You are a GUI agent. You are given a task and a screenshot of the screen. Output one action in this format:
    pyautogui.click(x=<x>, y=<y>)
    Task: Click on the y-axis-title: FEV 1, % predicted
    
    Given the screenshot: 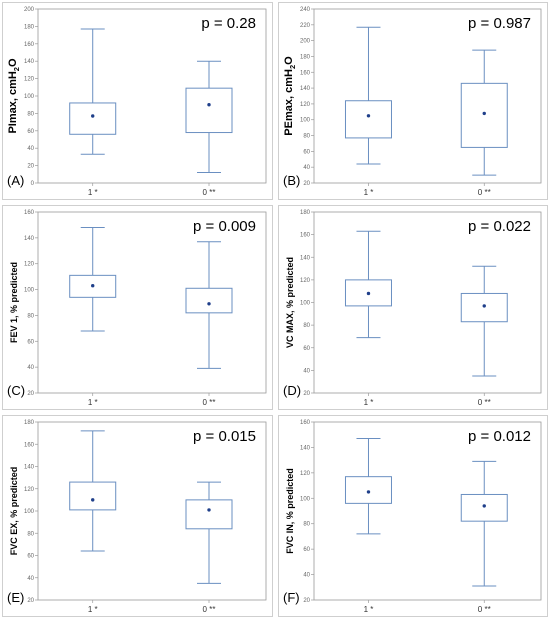 What is the action you would take?
    pyautogui.click(x=14, y=302)
    